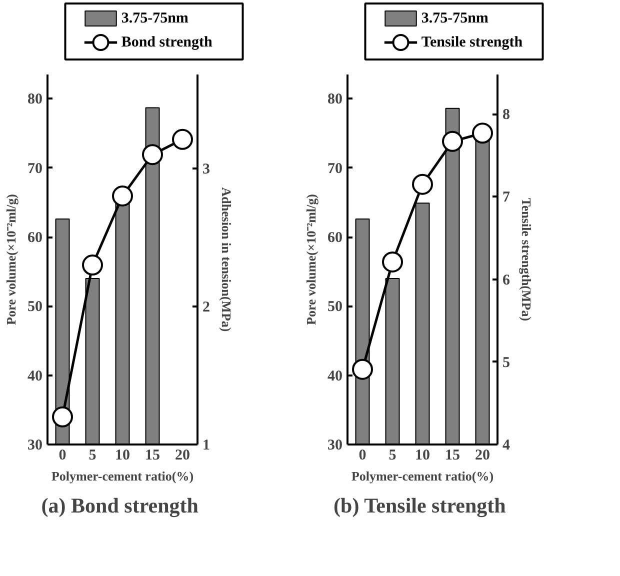  What do you see at coordinates (526, 260) in the screenshot?
I see `y2-axis-title: Tensile strength(MPa)` at bounding box center [526, 260].